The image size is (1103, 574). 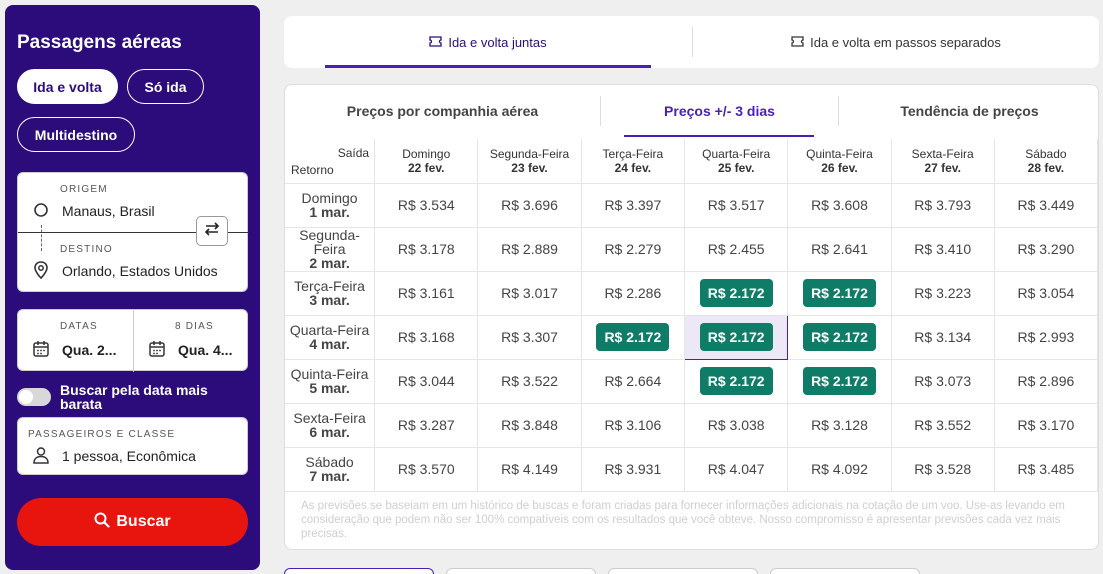 I want to click on price-cell: R$ 3.522, so click(x=529, y=381).